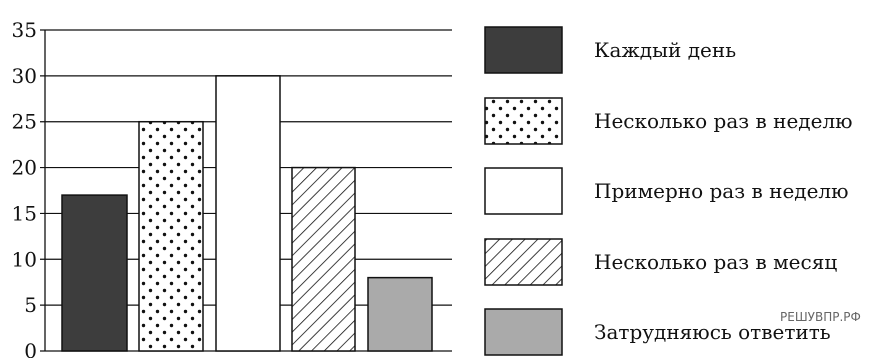 This screenshot has height=358, width=873. What do you see at coordinates (721, 191) in the screenshot?
I see `legend-label: Примерно раз в неделю` at bounding box center [721, 191].